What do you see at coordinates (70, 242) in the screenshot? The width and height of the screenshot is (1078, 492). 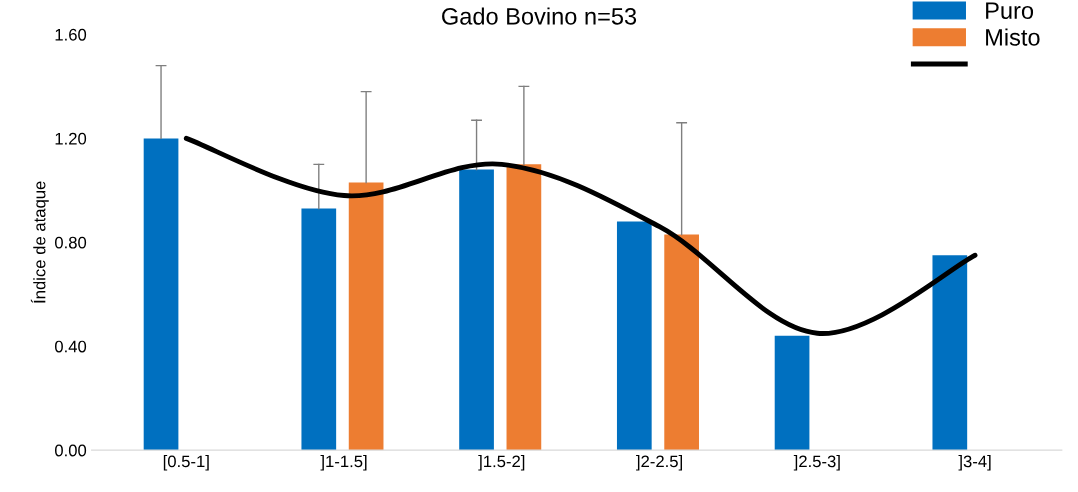 I see `y-tick-label: 0.80` at bounding box center [70, 242].